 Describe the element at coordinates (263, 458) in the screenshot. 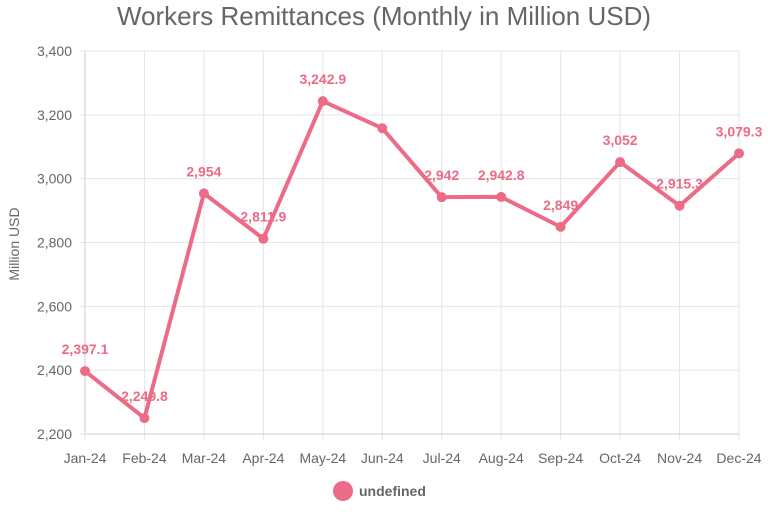

I see `x-tick-label: Apr-24` at that location.